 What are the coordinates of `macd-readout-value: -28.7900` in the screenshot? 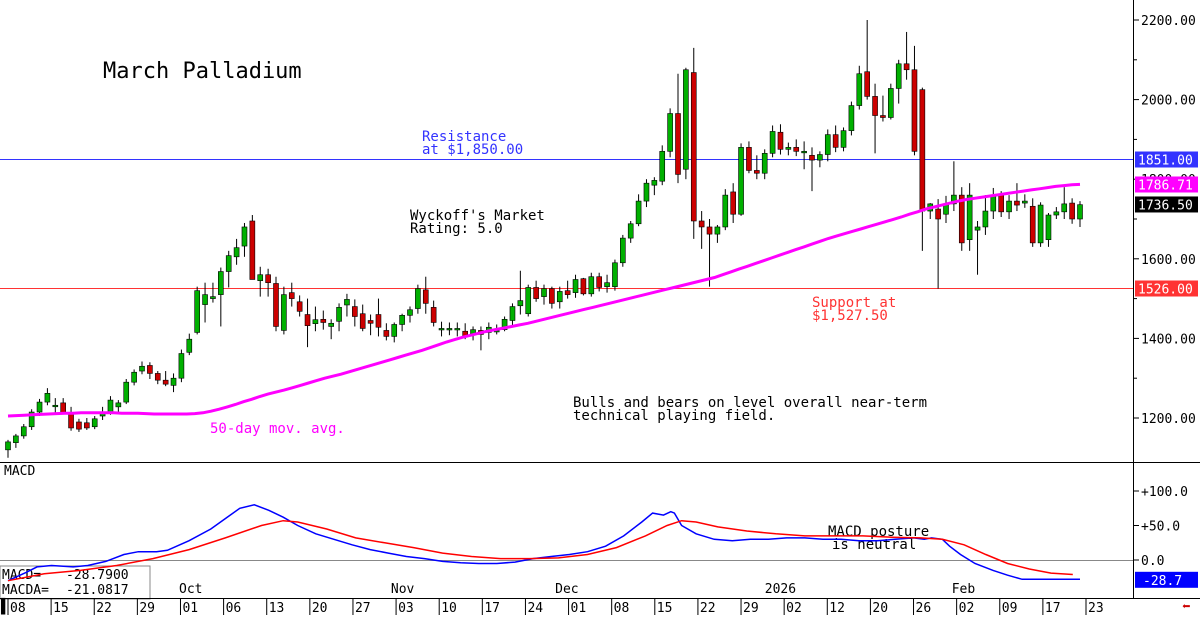 It's located at (97, 575).